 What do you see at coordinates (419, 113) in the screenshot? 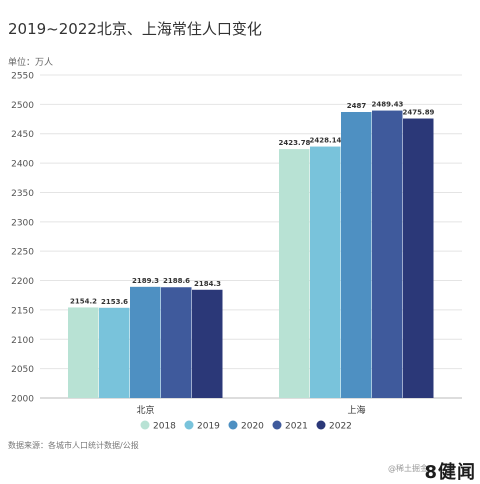
I see `bar-value-label: 2475.89` at bounding box center [419, 113].